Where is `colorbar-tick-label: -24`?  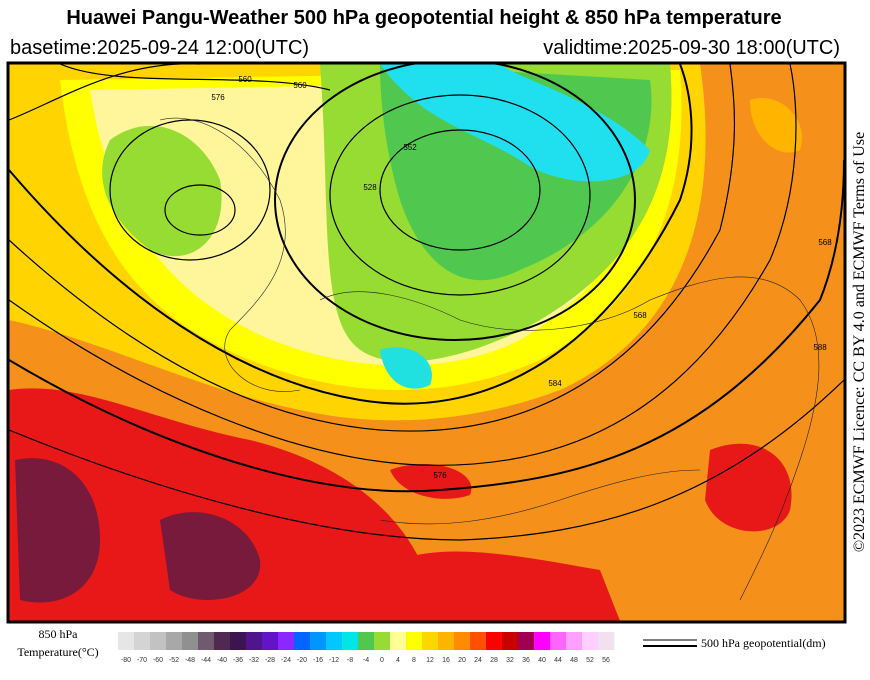 colorbar-tick-label: -24 is located at coordinates (286, 660).